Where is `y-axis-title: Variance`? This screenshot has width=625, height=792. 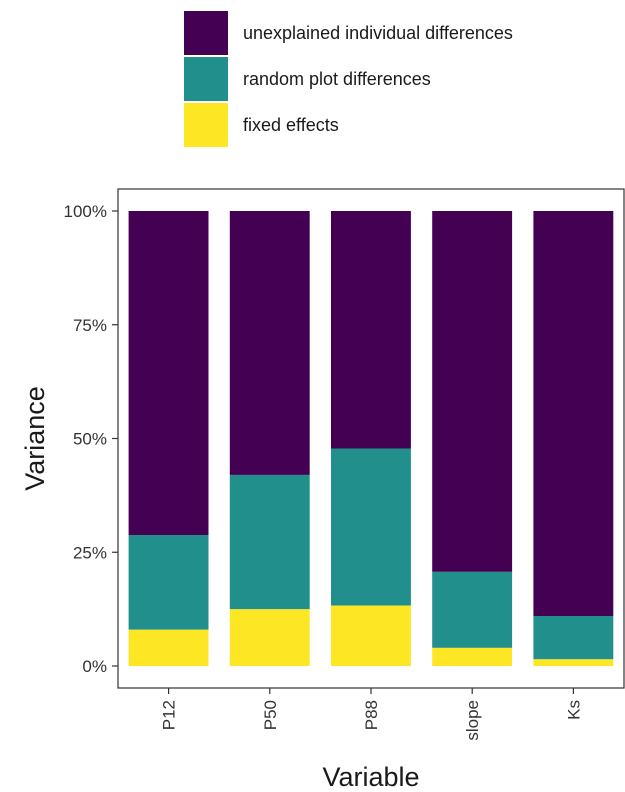
y-axis-title: Variance is located at coordinates (35, 438).